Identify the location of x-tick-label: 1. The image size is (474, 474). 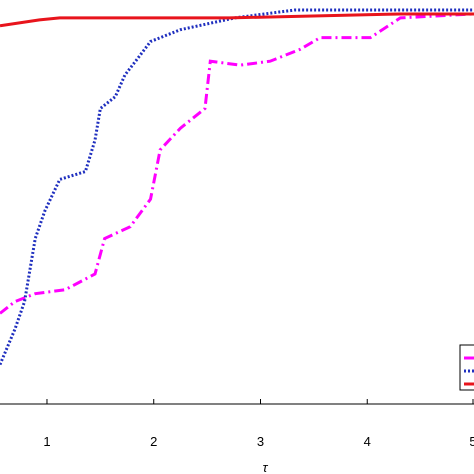
(46, 441).